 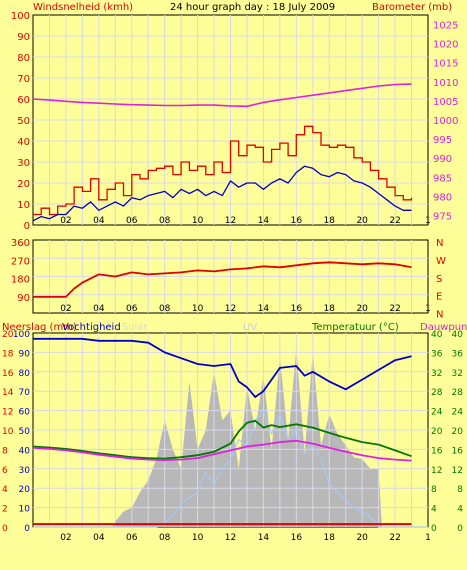 I want to click on x-tick-label: 02, so click(x=65, y=538).